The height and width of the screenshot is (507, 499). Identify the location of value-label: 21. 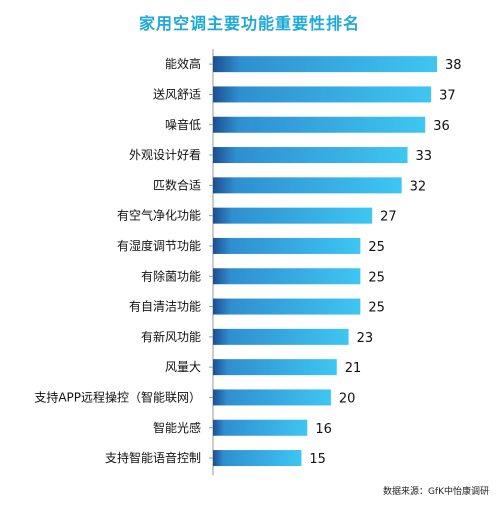
(353, 368).